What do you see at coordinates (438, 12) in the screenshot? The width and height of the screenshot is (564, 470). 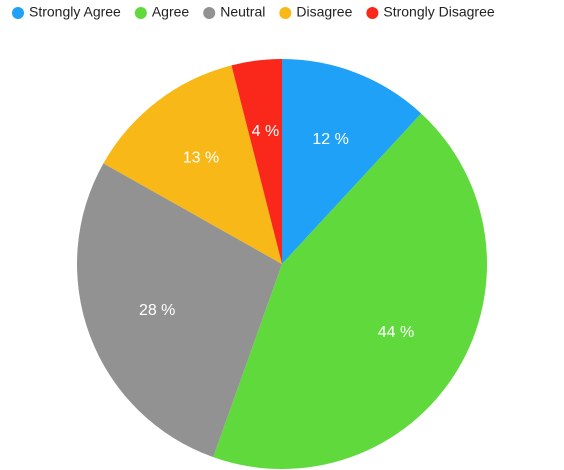 I see `legend-label: Strongly Disagree` at bounding box center [438, 12].